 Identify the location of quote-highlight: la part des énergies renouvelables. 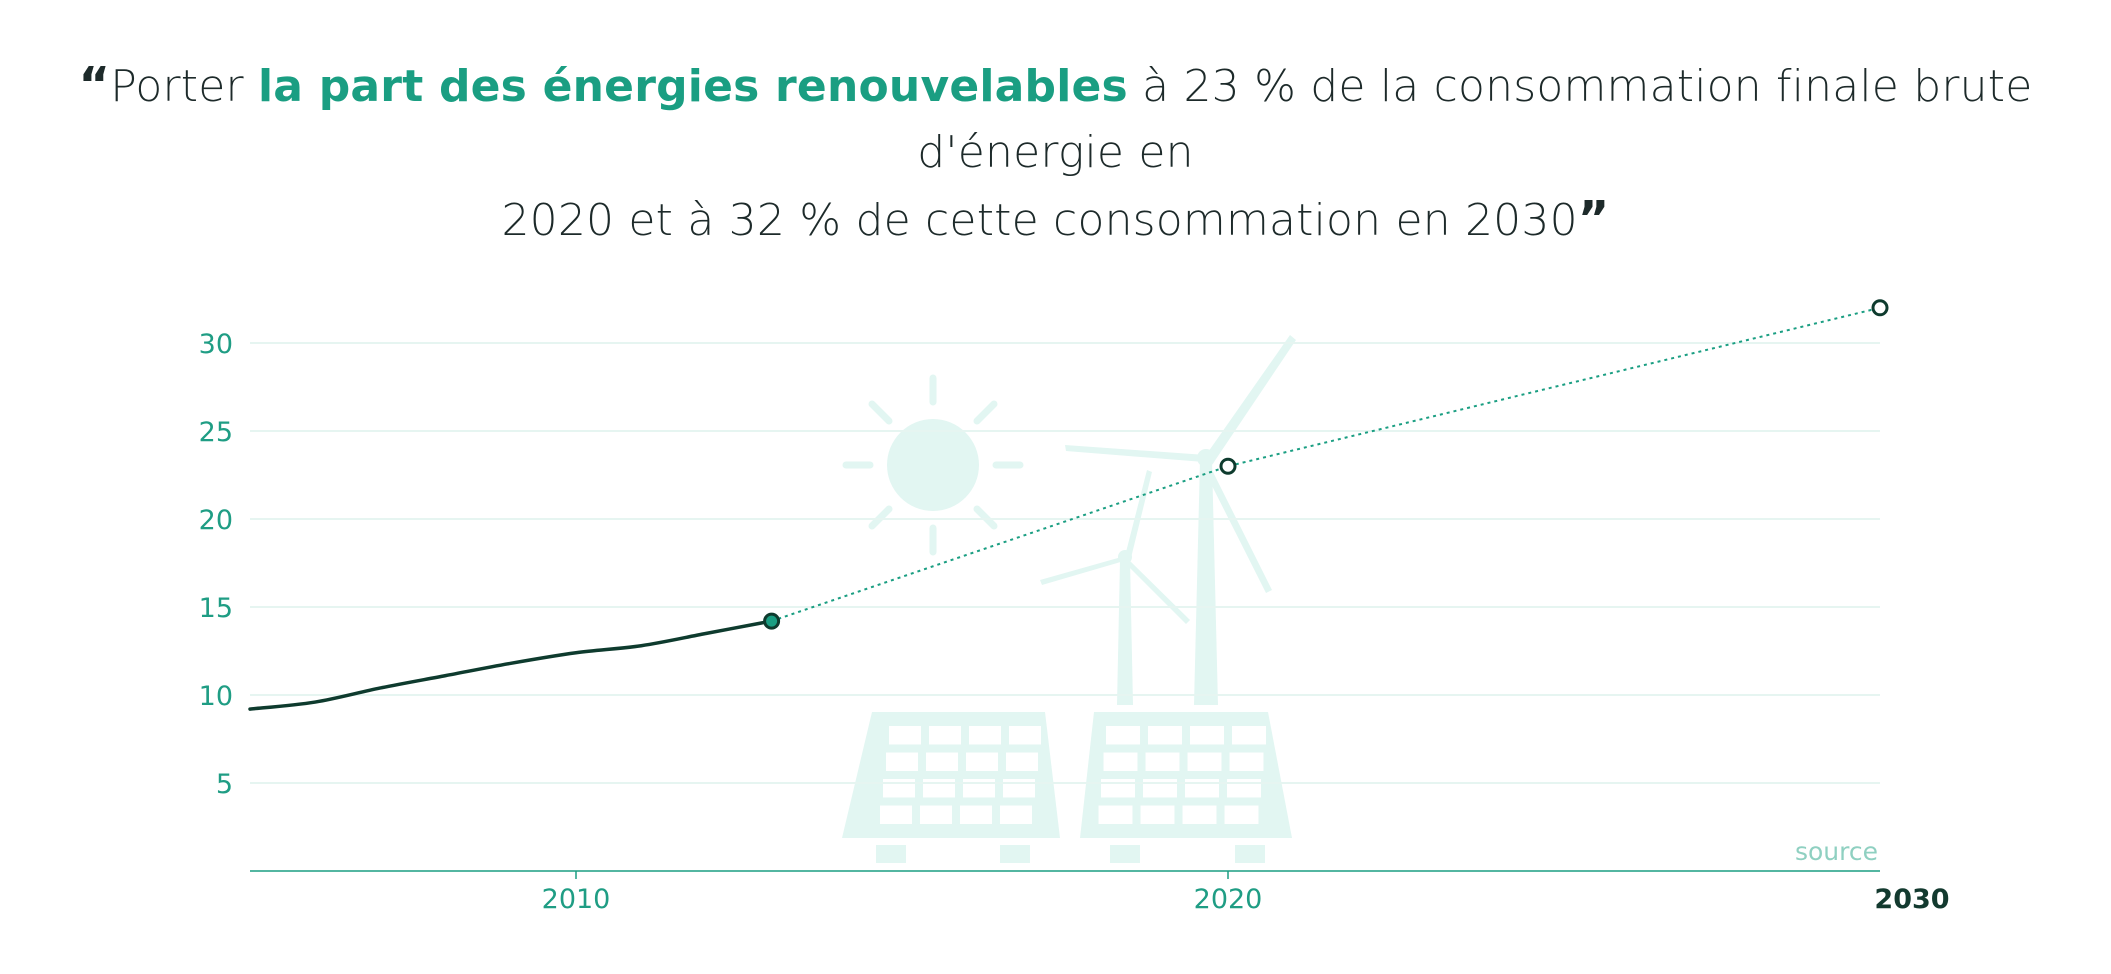
(693, 86).